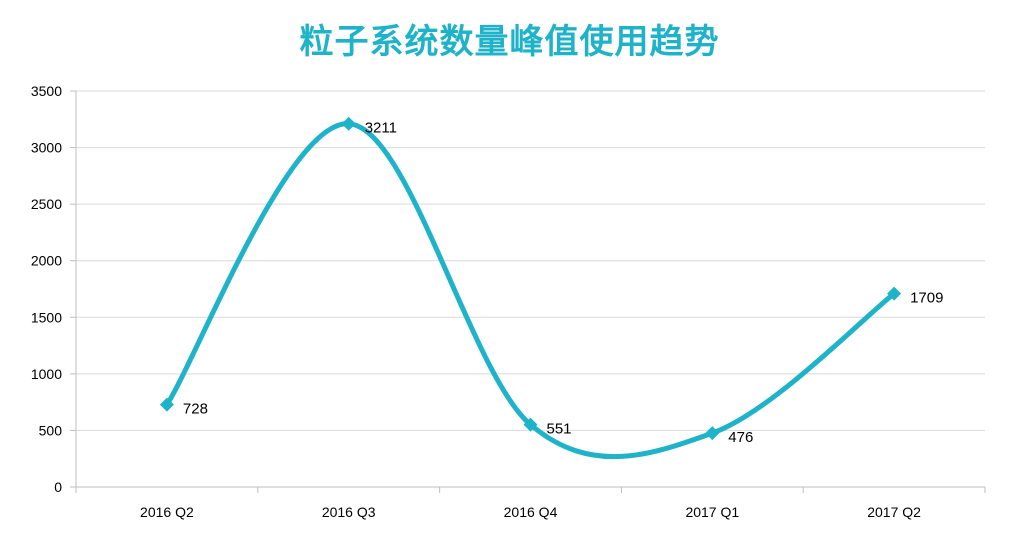 This screenshot has width=1019, height=541. I want to click on data-label: 1709, so click(926, 298).